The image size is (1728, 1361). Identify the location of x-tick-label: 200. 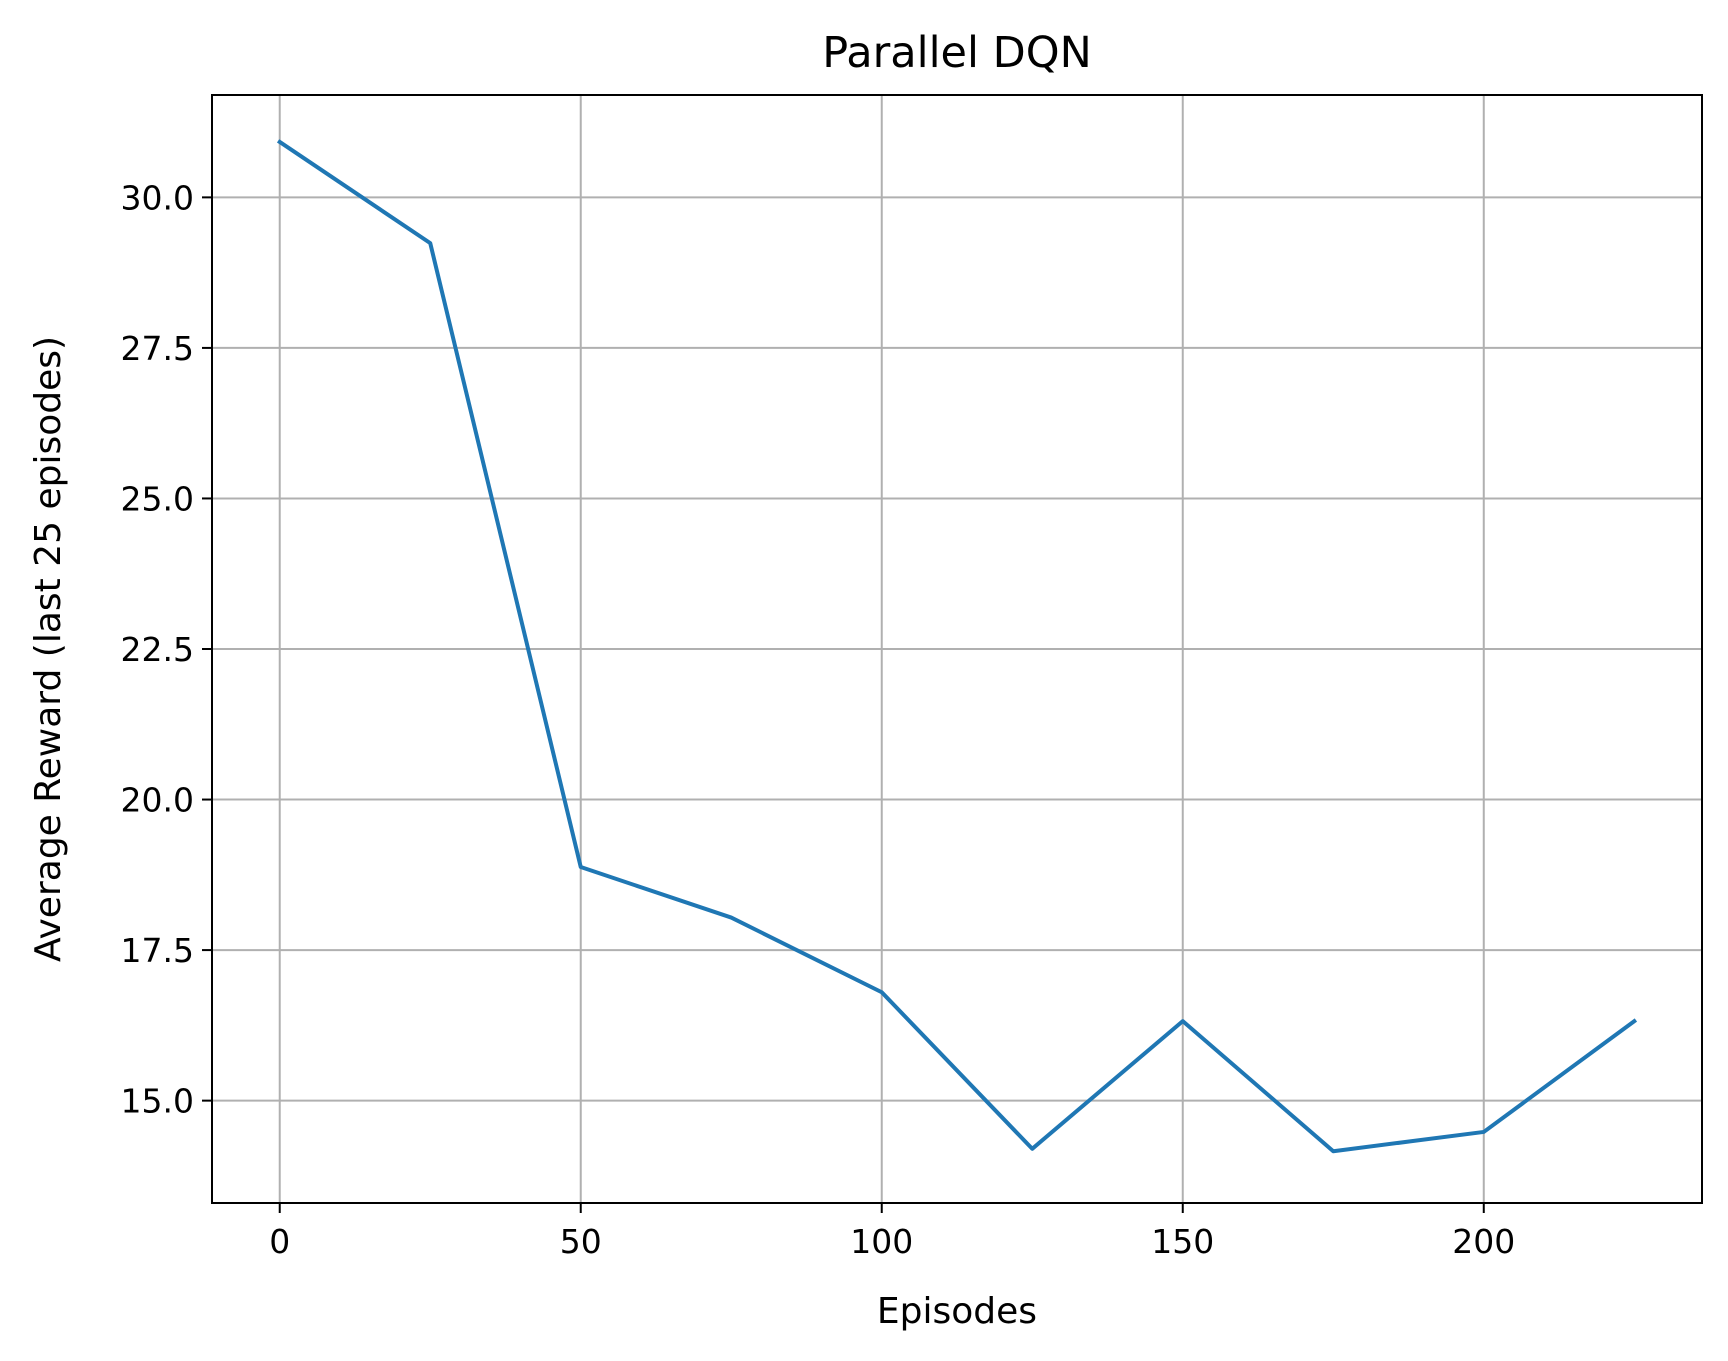
(1483, 1241).